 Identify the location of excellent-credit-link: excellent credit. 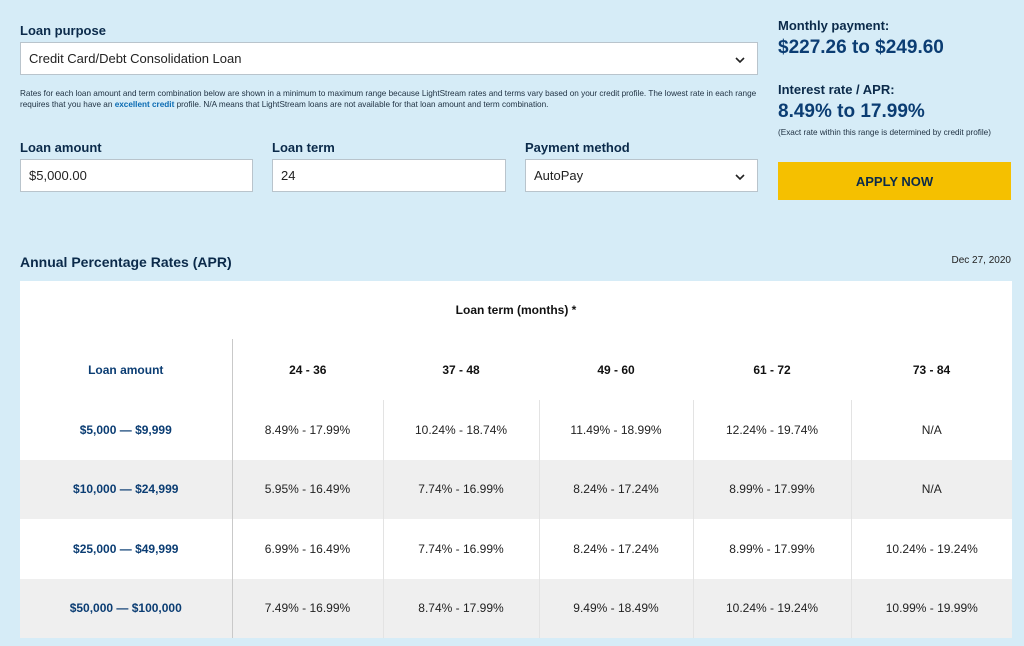
(144, 104).